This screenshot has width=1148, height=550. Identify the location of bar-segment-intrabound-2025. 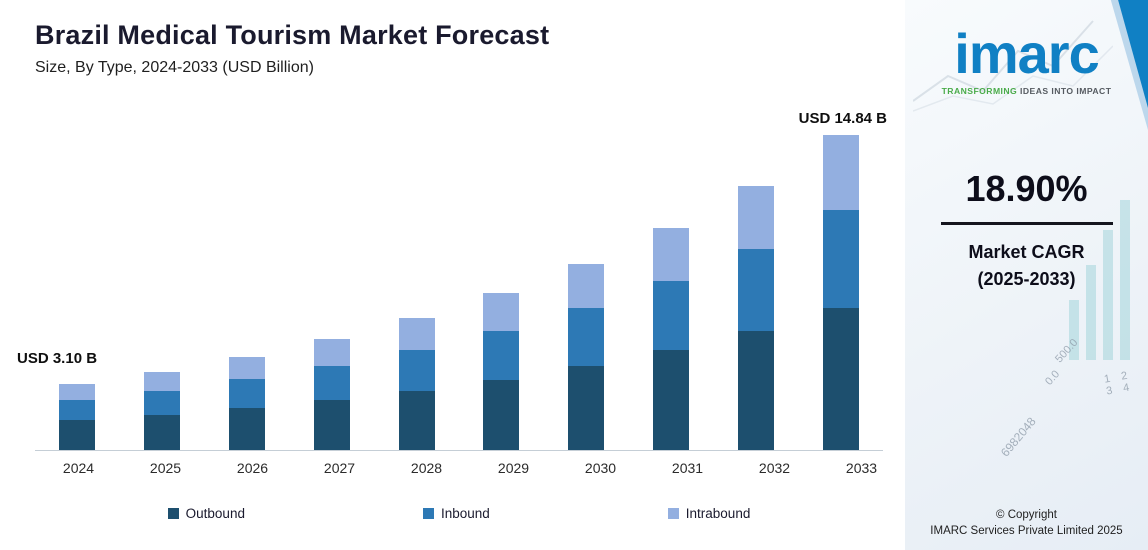
(162, 381).